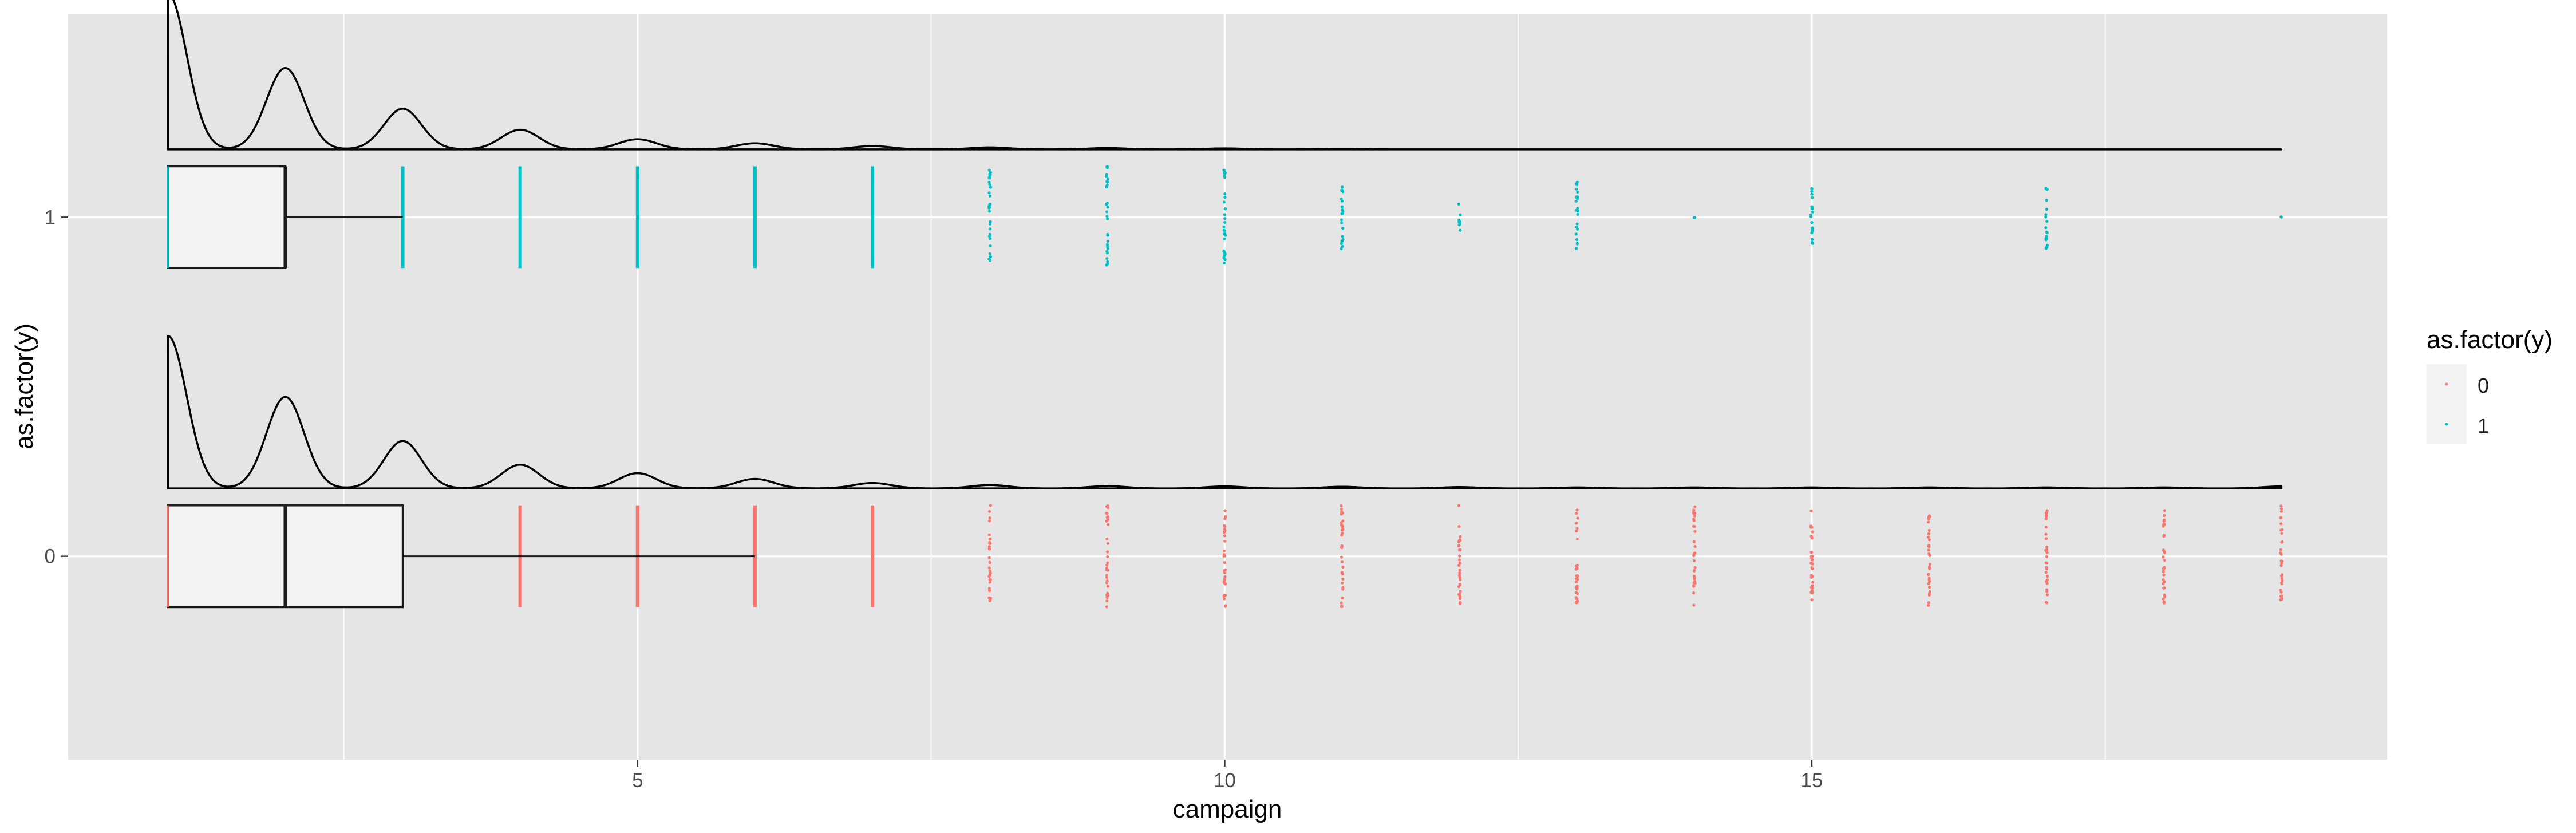 The width and height of the screenshot is (2576, 833). What do you see at coordinates (2446, 424) in the screenshot?
I see `legend-key-1-point` at bounding box center [2446, 424].